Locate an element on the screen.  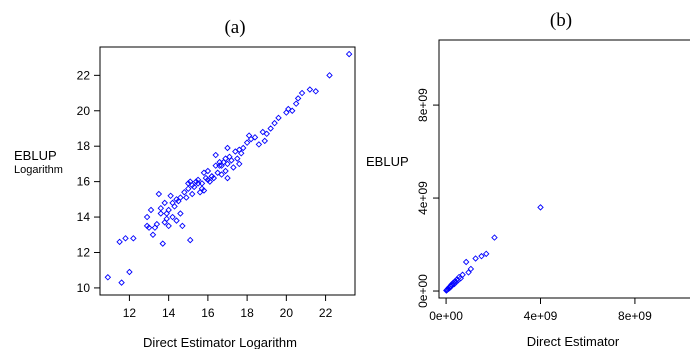
panel-b-y-axis: 0e+00 4e+09 8e+09 is located at coordinates (427, 198).